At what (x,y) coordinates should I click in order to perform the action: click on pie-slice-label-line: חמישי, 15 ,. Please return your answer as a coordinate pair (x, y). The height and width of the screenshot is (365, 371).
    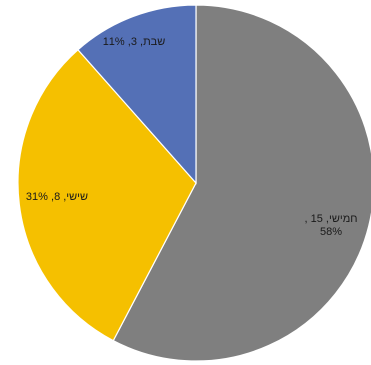
    Looking at the image, I should click on (330, 219).